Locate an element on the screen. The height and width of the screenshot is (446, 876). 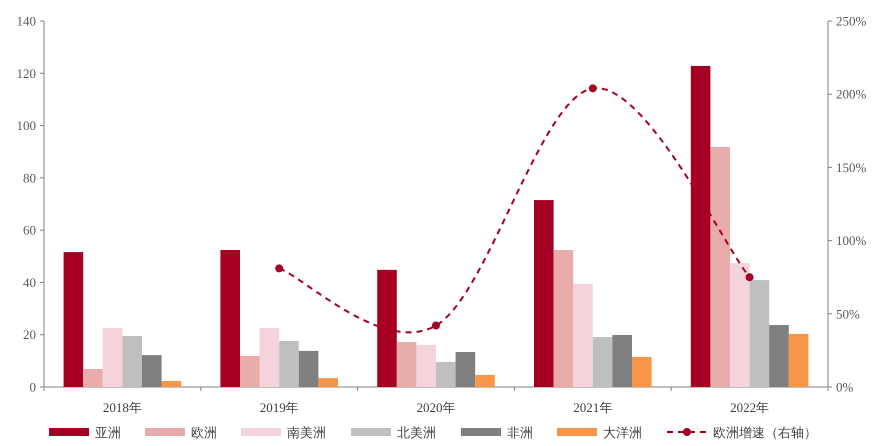
y-tick-label: 120 is located at coordinates (26, 73).